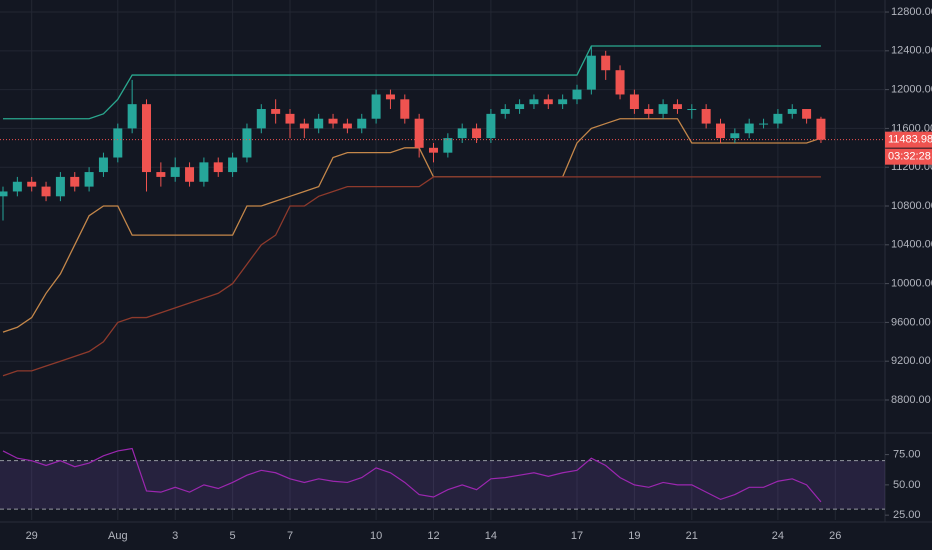  What do you see at coordinates (911, 90) in the screenshot?
I see `y-tick-label: 12000.00` at bounding box center [911, 90].